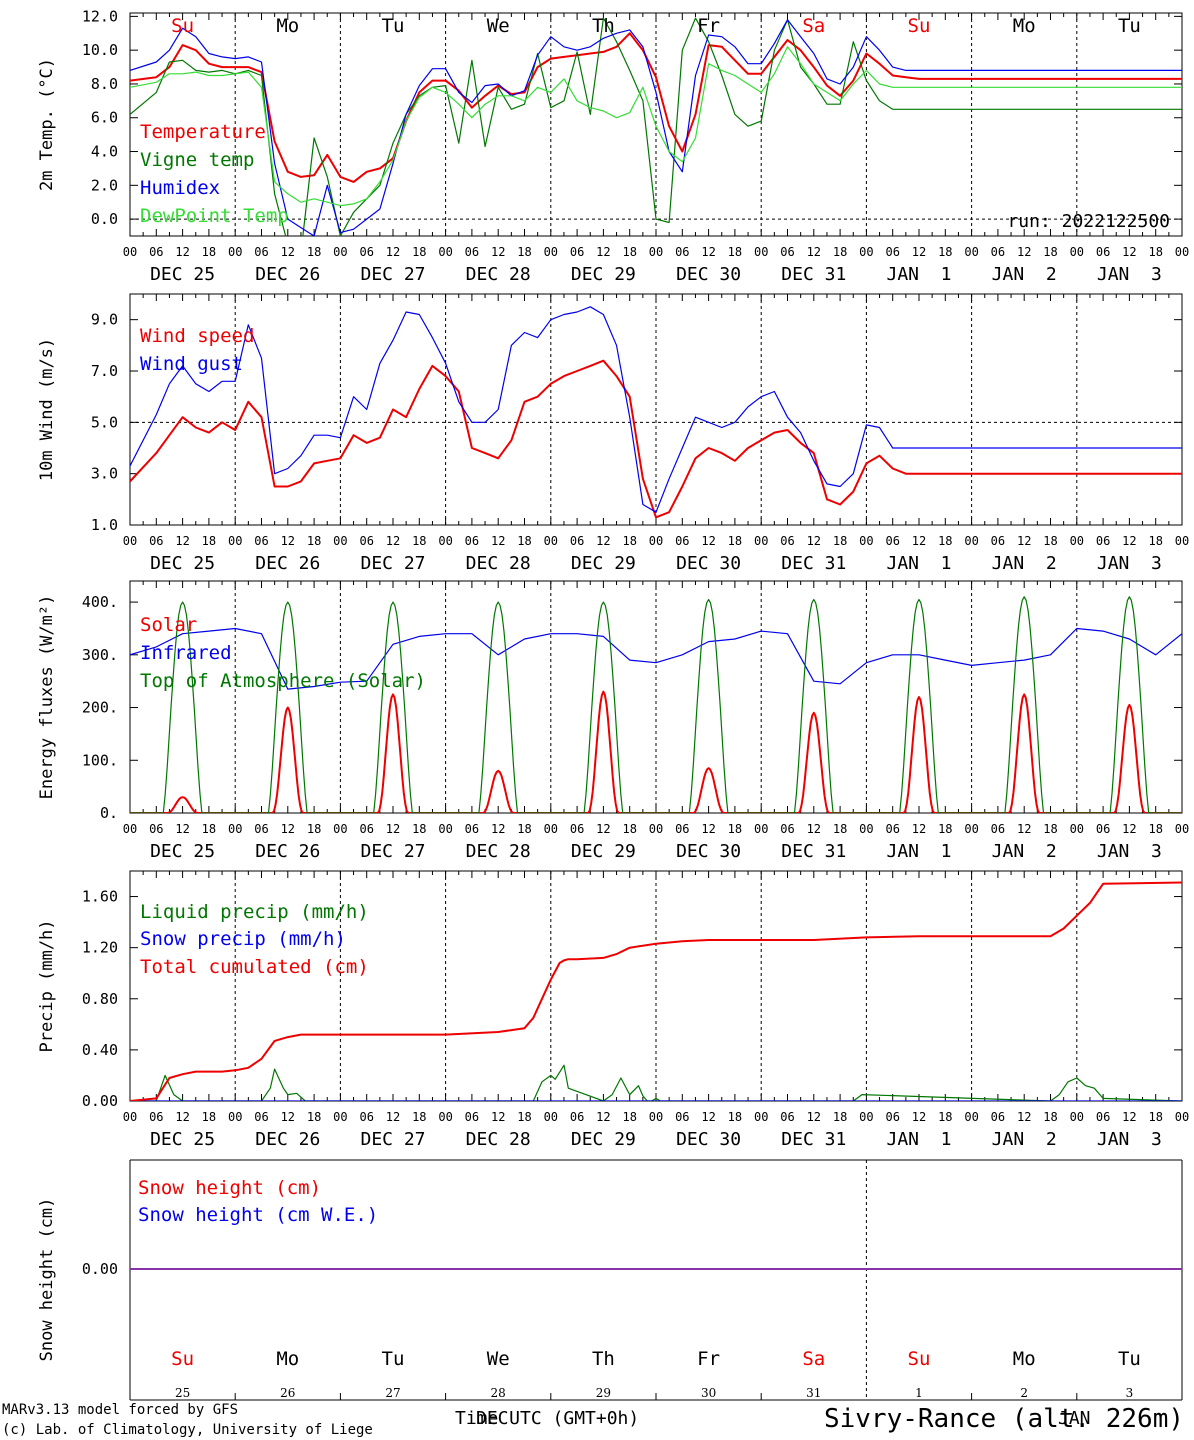 Image resolution: width=1194 pixels, height=1440 pixels. I want to click on y-axis-label: Snow height (cm), so click(47, 1280).